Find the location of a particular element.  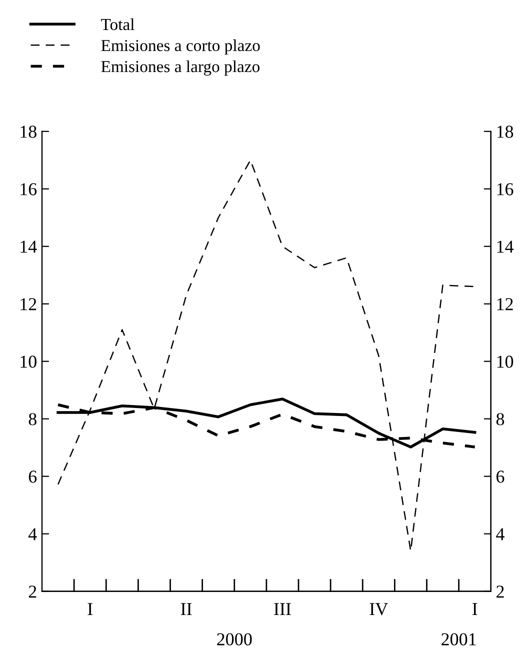

y-tick-label: 18 is located at coordinates (28, 132).